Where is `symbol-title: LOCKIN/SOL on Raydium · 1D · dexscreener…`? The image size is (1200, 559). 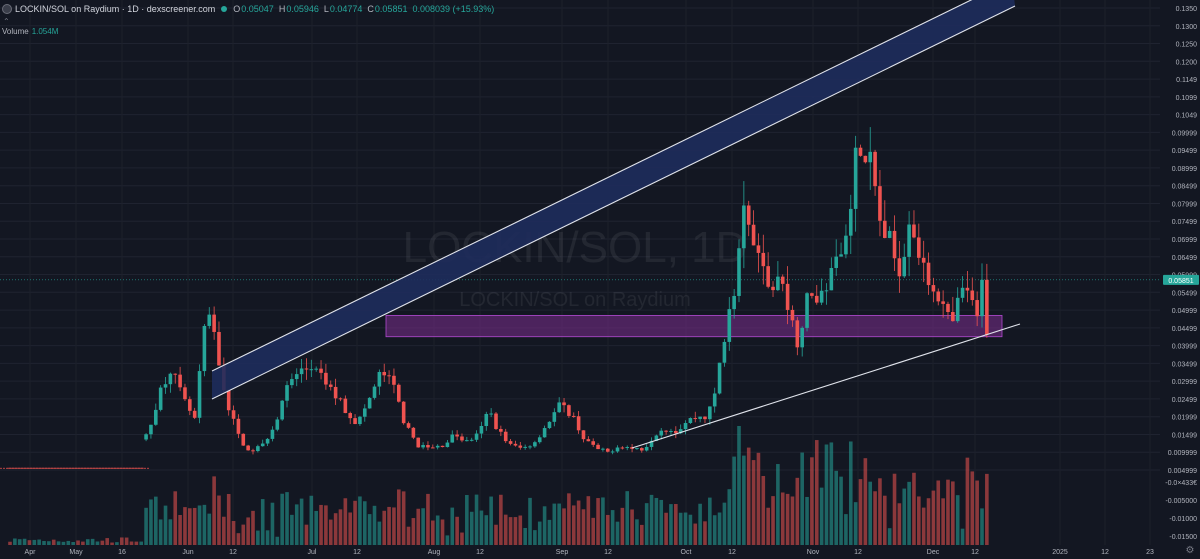 symbol-title: LOCKIN/SOL on Raydium · 1D · dexscreener… is located at coordinates (115, 9).